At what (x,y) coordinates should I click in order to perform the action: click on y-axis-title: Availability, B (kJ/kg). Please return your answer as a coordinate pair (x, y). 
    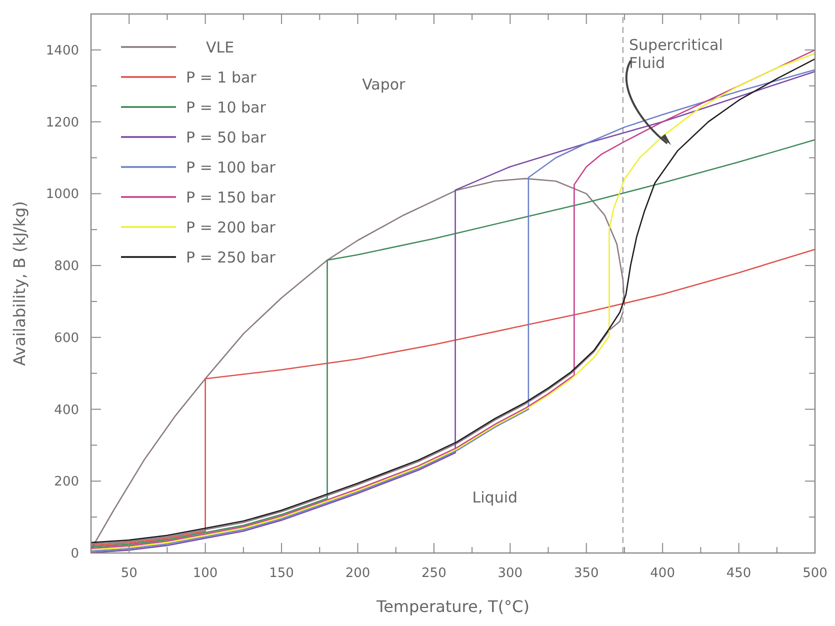
    Looking at the image, I should click on (19, 283).